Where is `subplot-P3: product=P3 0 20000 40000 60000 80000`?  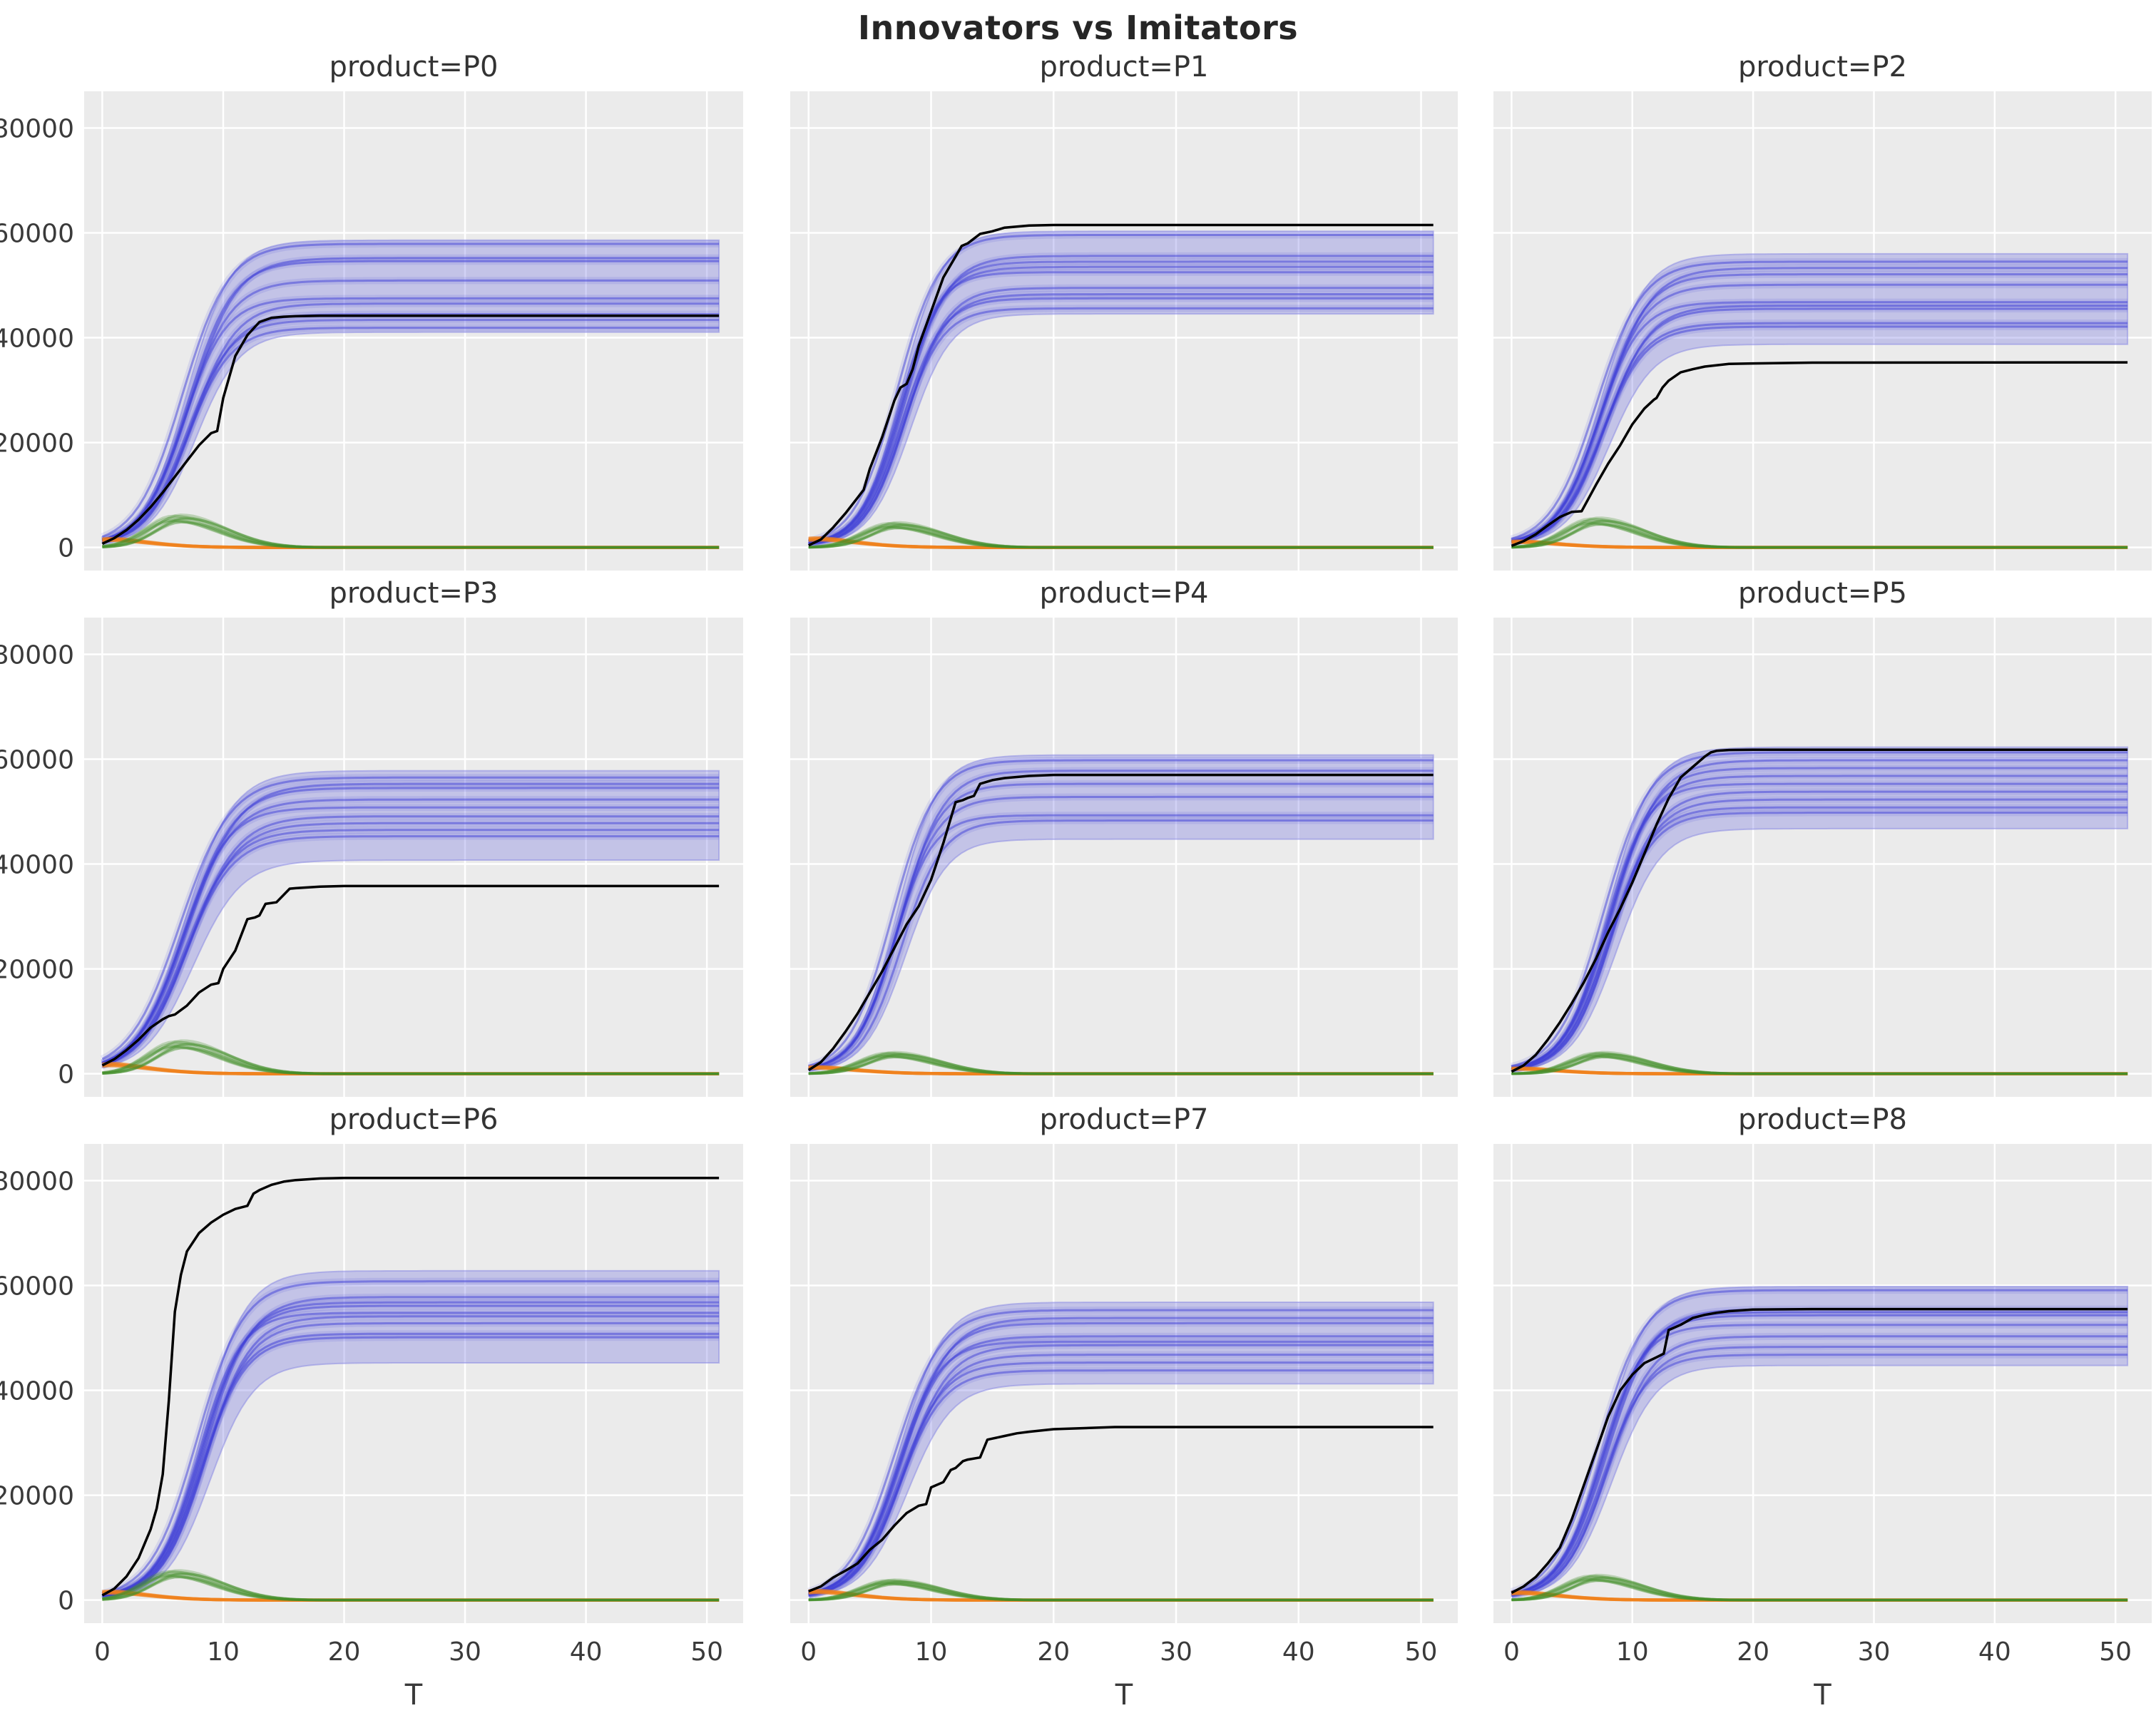 subplot-P3: product=P3 0 20000 40000 60000 80000 is located at coordinates (373, 838).